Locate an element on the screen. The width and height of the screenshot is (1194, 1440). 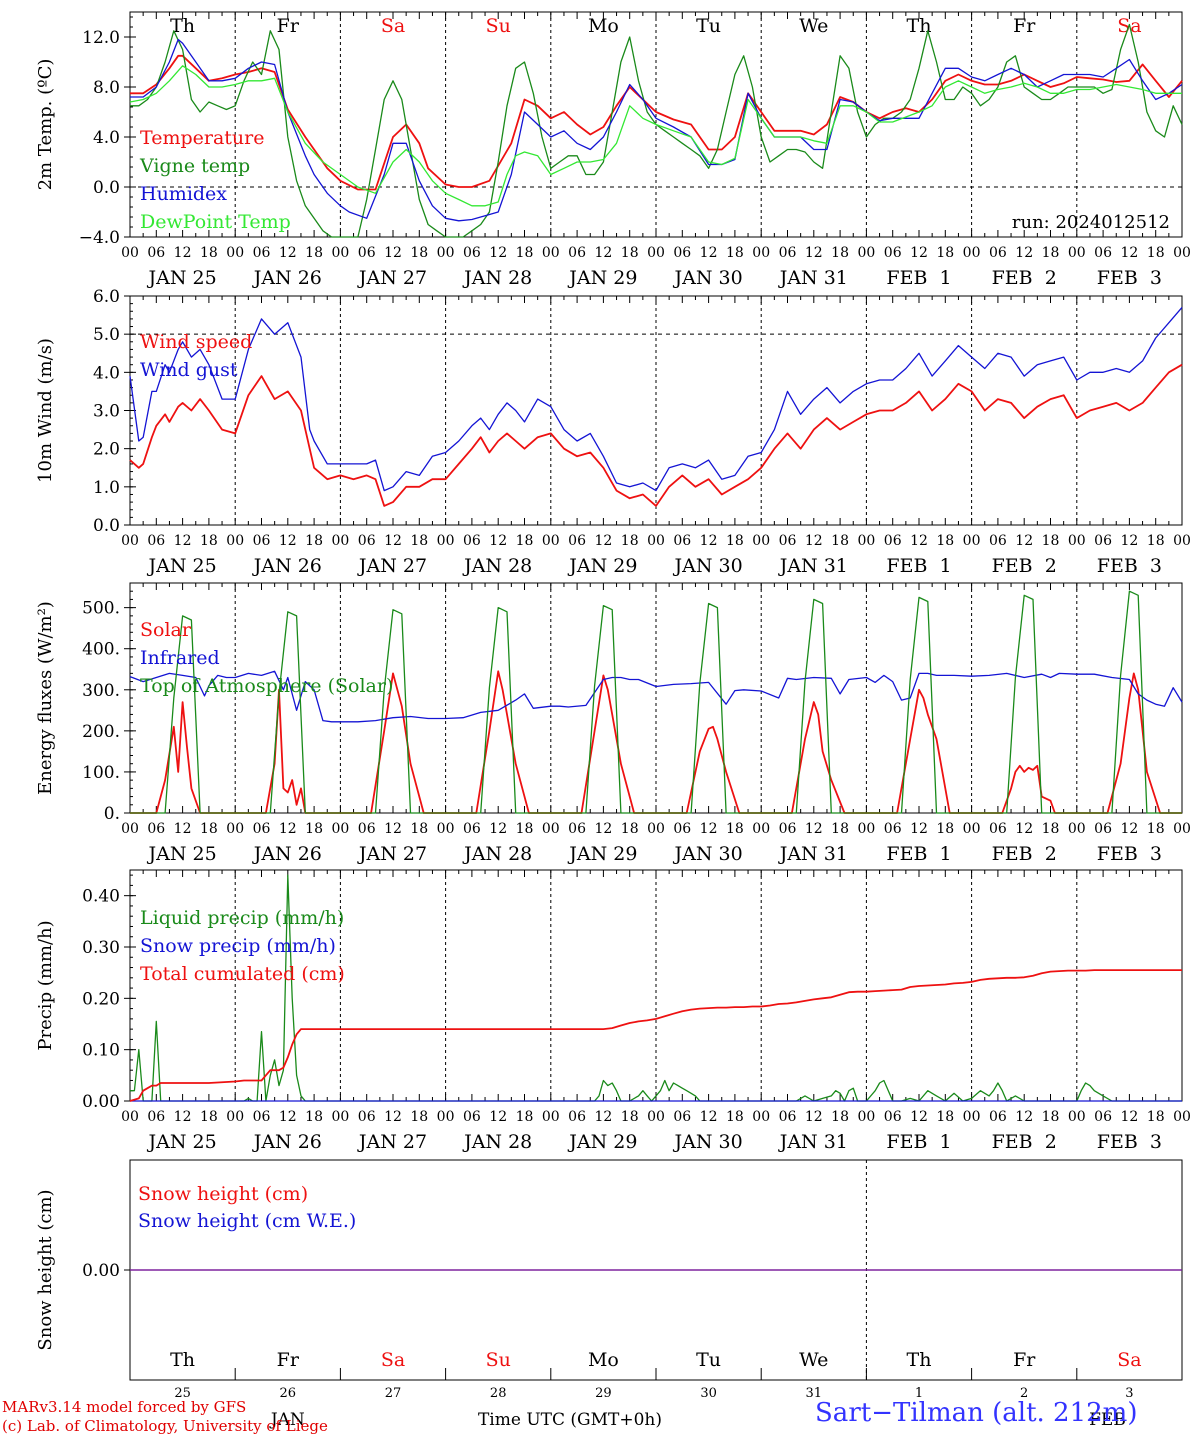
y-axis-label: Precip (mm/h) is located at coordinates (45, 985).